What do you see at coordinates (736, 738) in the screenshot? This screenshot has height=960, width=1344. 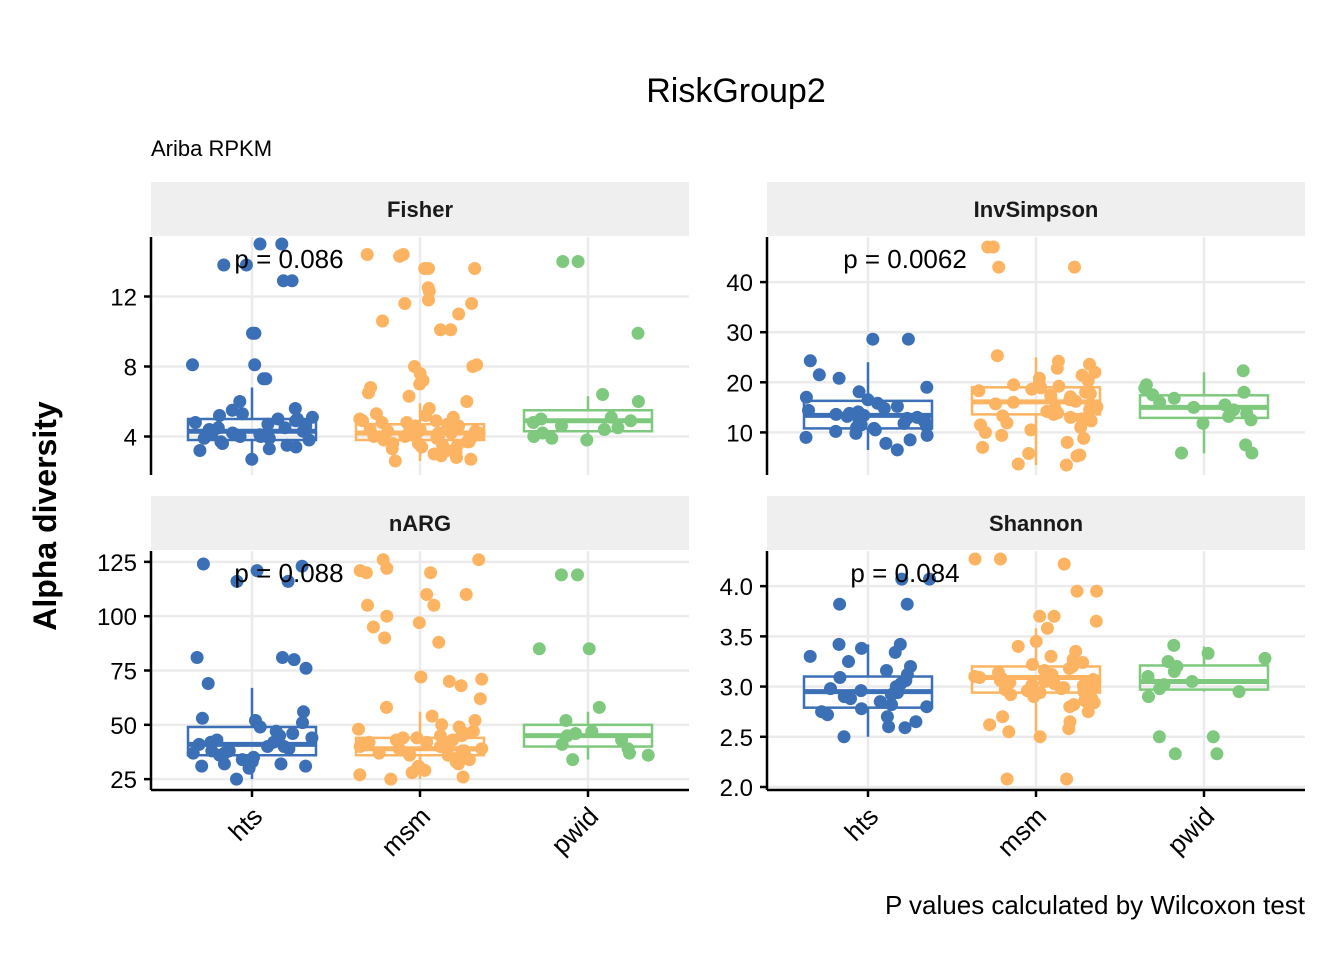 I see `y-tick-label: 2.5` at bounding box center [736, 738].